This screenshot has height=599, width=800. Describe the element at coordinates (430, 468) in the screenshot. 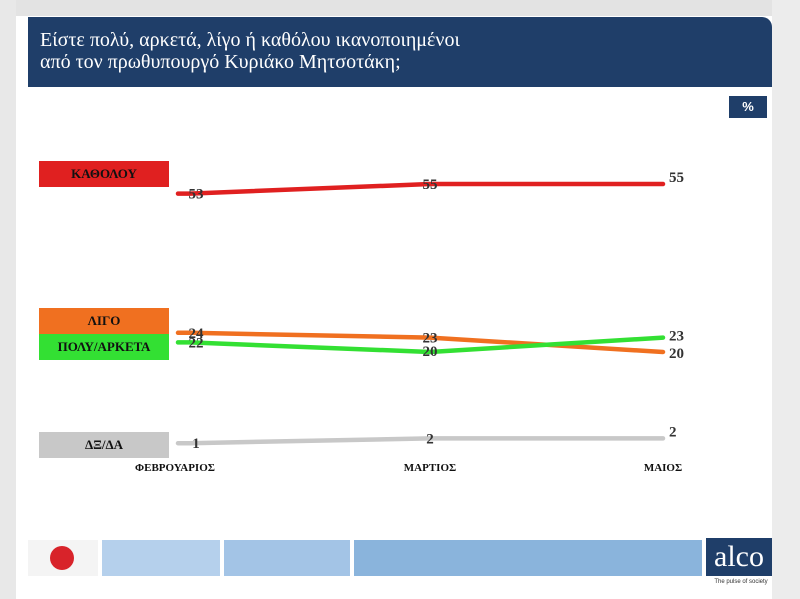

I see `x-tick-label: ΜΑΡΤΙΟΣ` at that location.